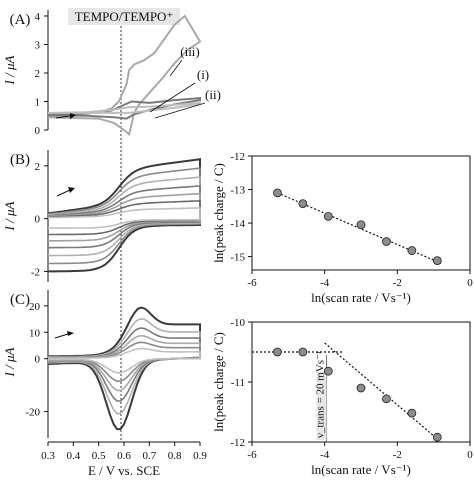  I want to click on lower-right-x-label: ln(scan rate / Vs⁻¹), so click(361, 469).